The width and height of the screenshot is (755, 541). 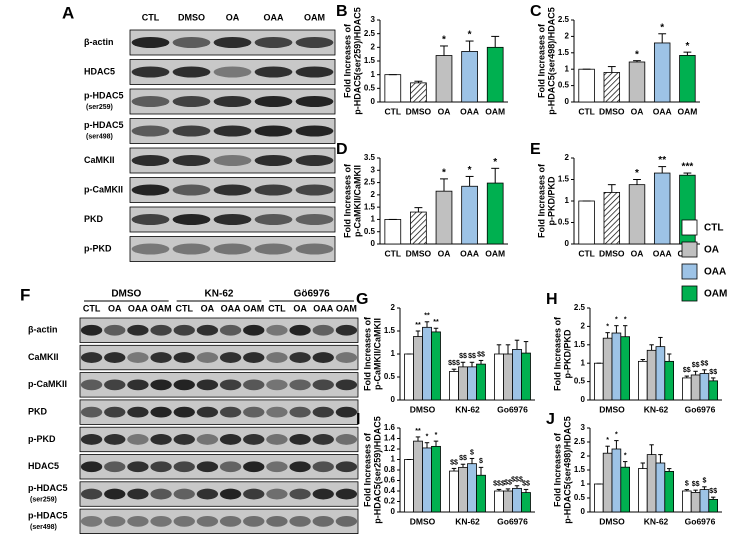 What do you see at coordinates (342, 149) in the screenshot?
I see `panel-letter: D` at bounding box center [342, 149].